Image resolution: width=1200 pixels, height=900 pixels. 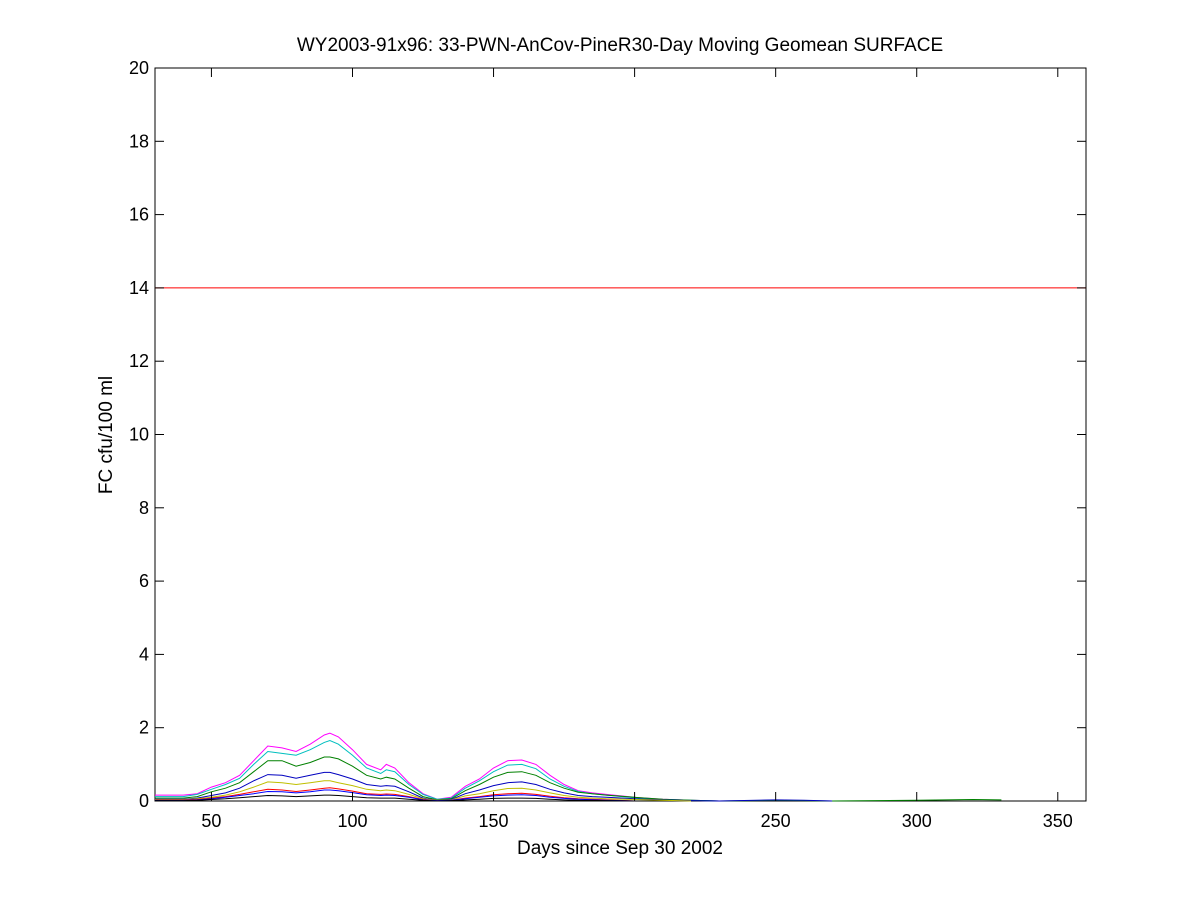 What do you see at coordinates (917, 821) in the screenshot?
I see `x-tick-label: 300` at bounding box center [917, 821].